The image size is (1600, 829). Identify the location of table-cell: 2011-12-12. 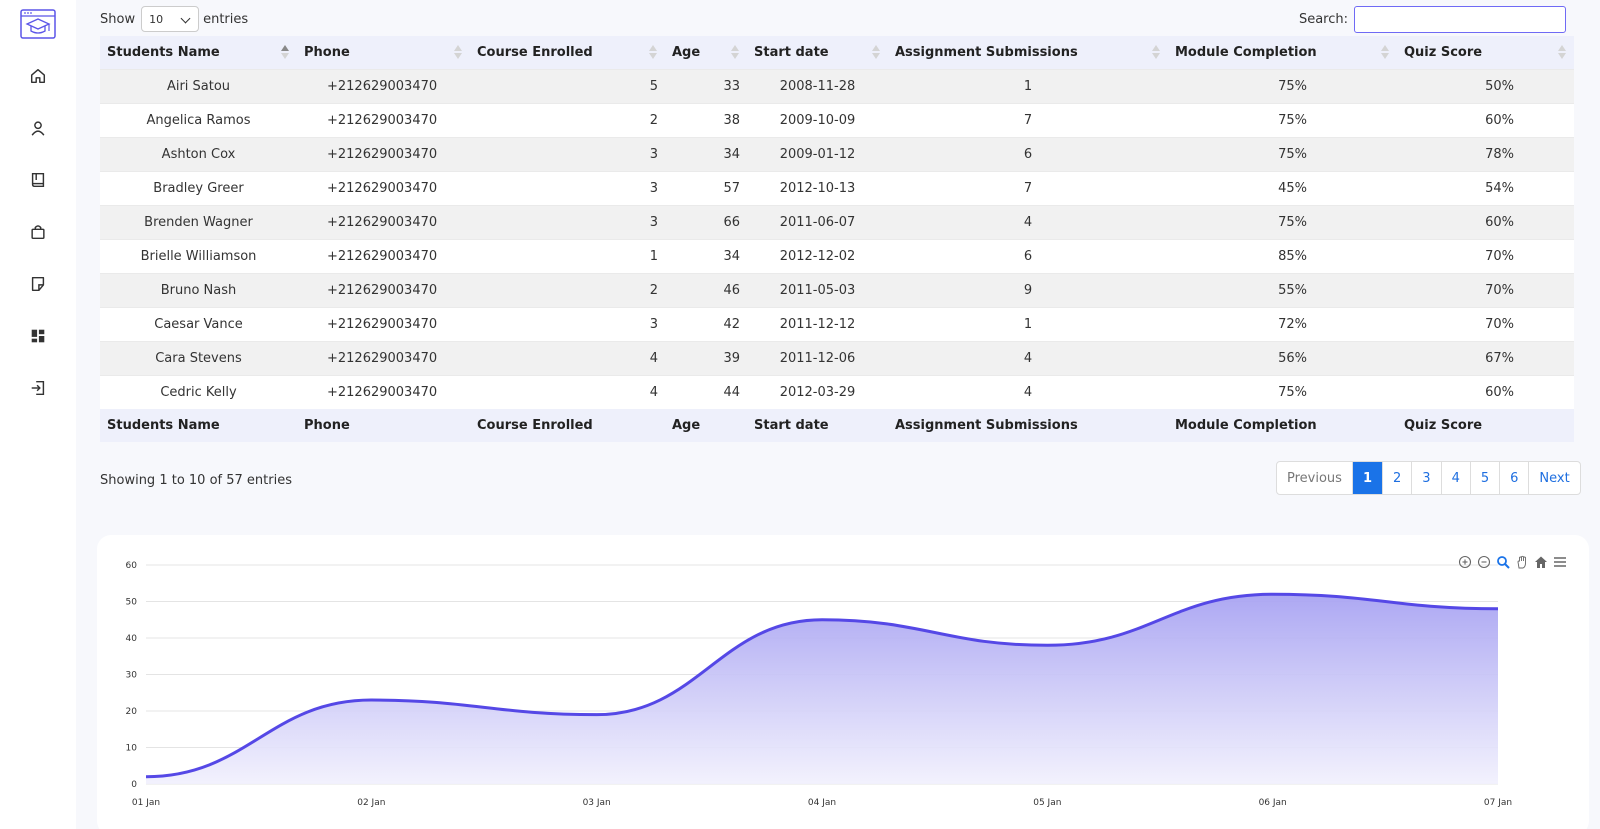
(817, 323).